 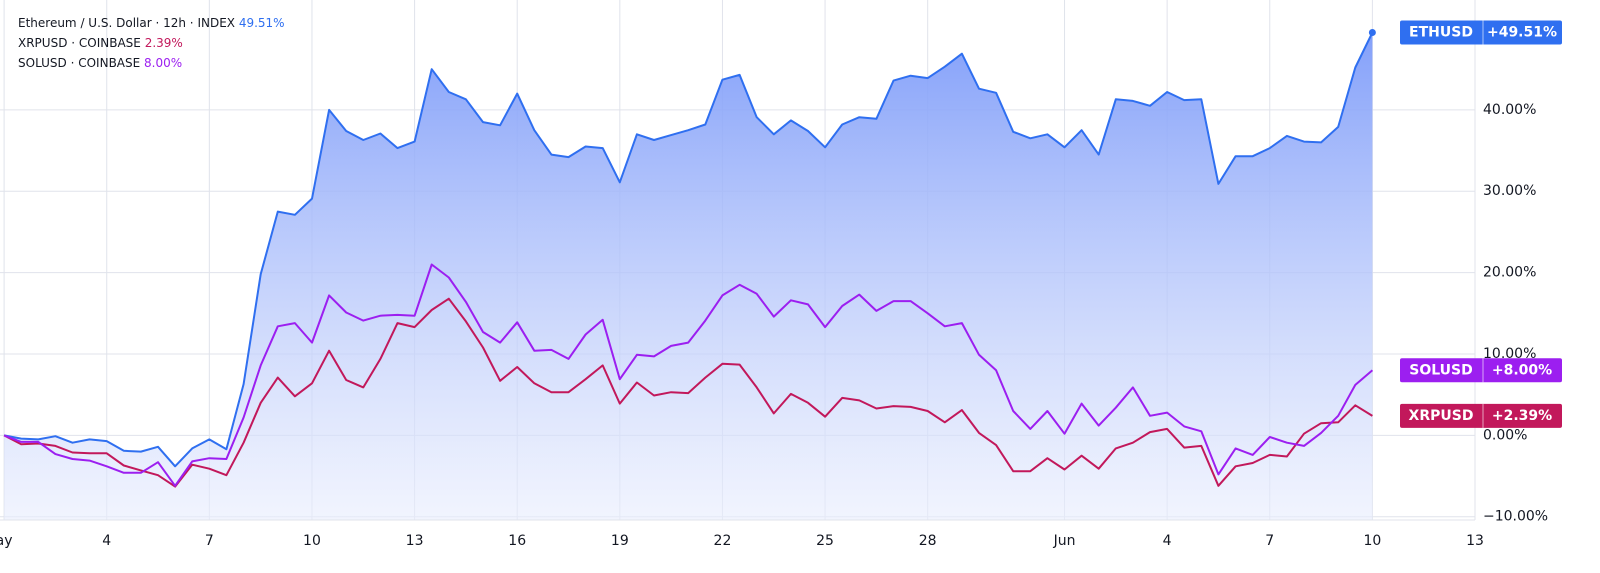 What do you see at coordinates (1481, 224) in the screenshot?
I see `badges: ETHUSD +49.51% XRPUSD +2.39% SOLUSD +8.00%` at bounding box center [1481, 224].